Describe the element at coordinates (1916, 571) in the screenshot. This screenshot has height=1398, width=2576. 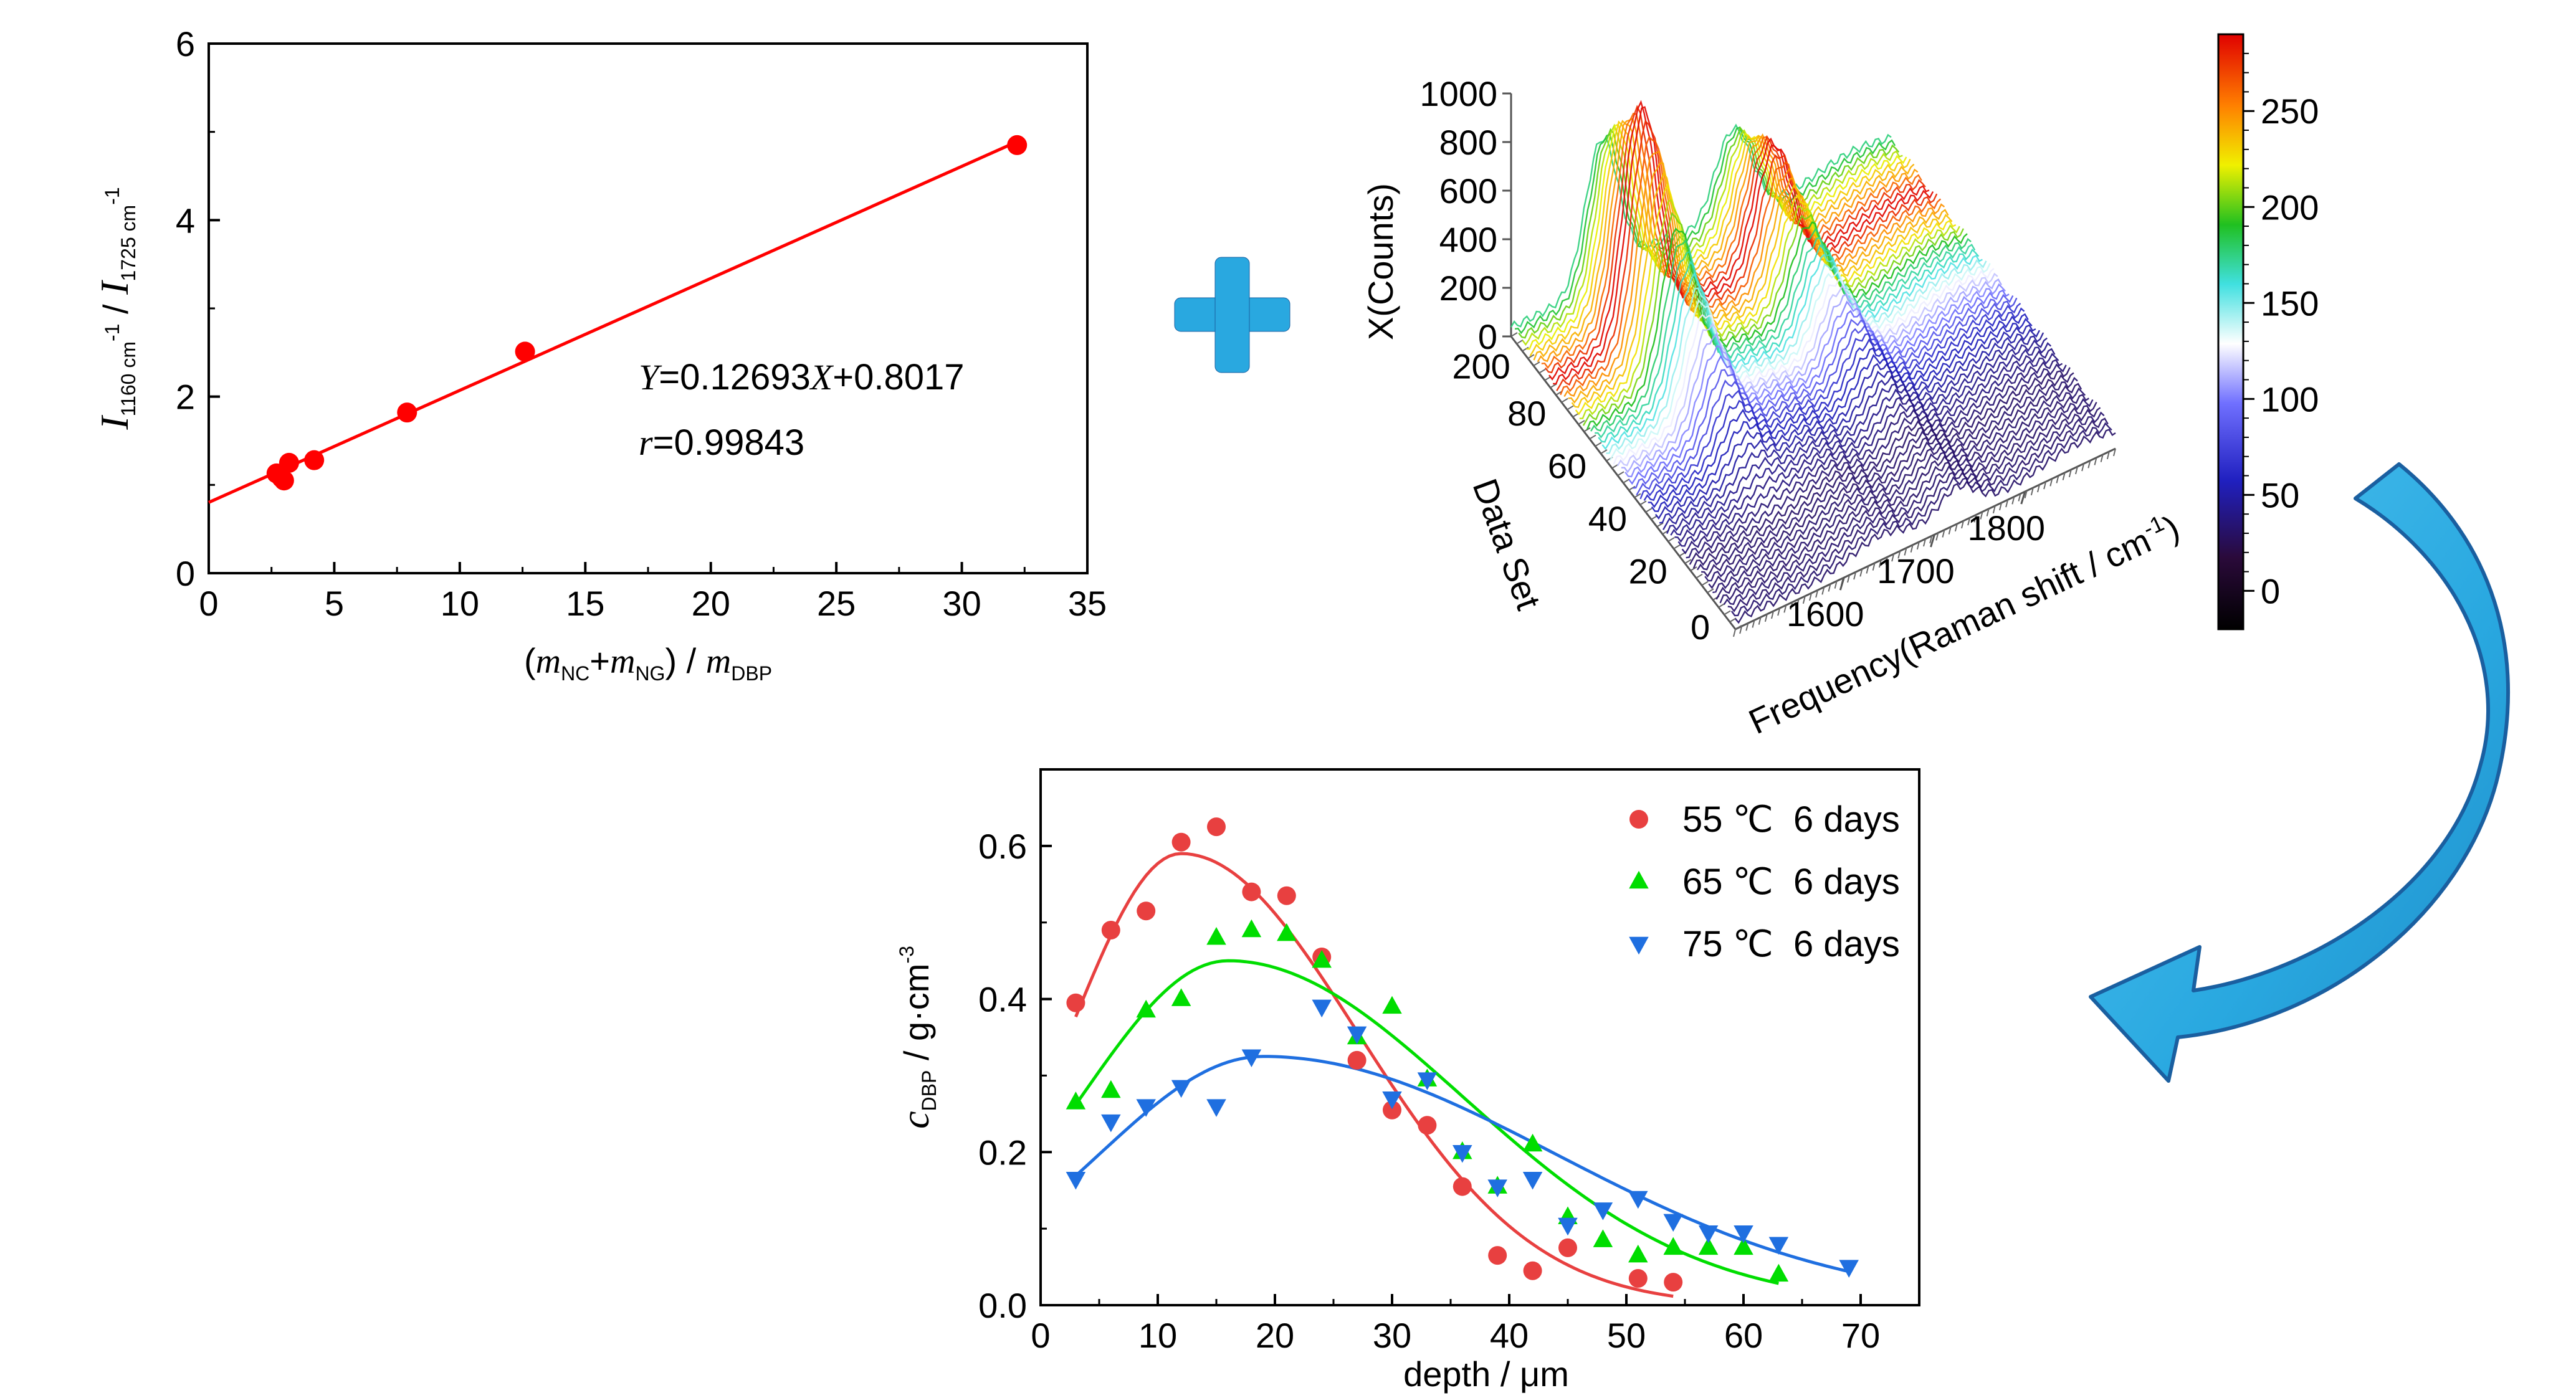
I see `chart2-frequency-tick-label: 1700` at that location.